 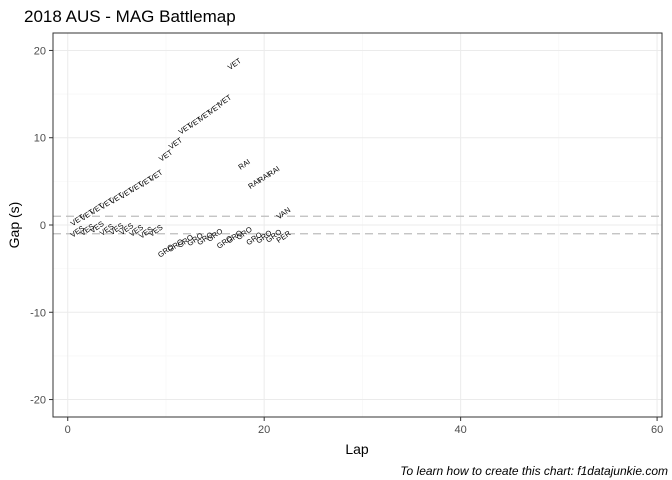 What do you see at coordinates (357, 449) in the screenshot?
I see `x-axis-title: Lap` at bounding box center [357, 449].